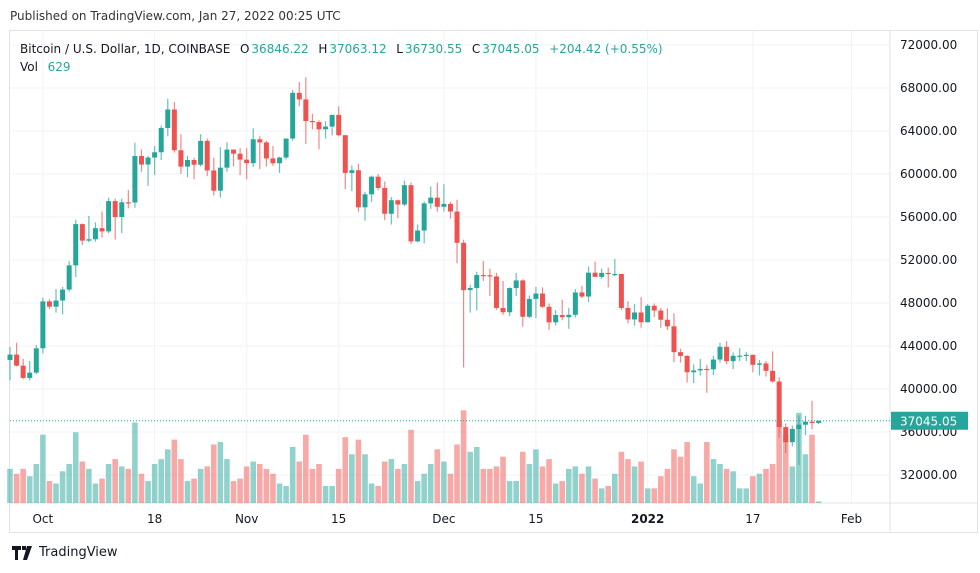 This screenshot has width=980, height=573. Describe the element at coordinates (928, 389) in the screenshot. I see `price-tick-label: 40000.00` at that location.